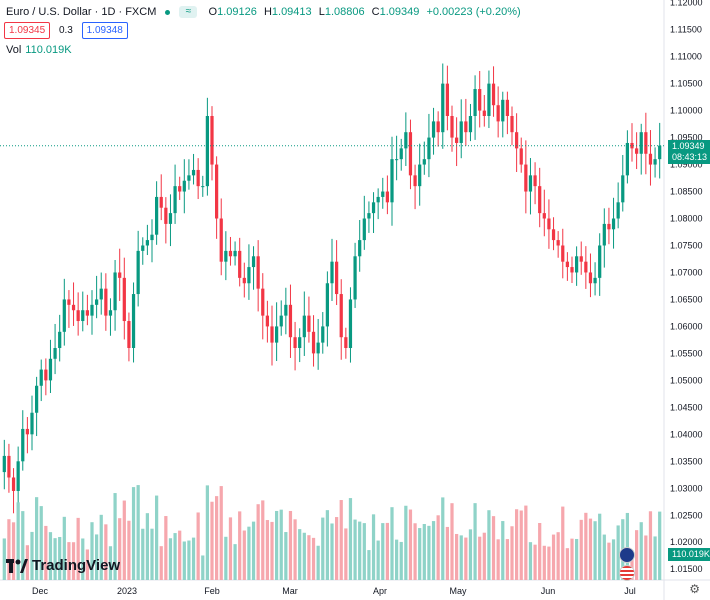 This screenshot has width=710, height=600. I want to click on event-flags, so click(627, 555).